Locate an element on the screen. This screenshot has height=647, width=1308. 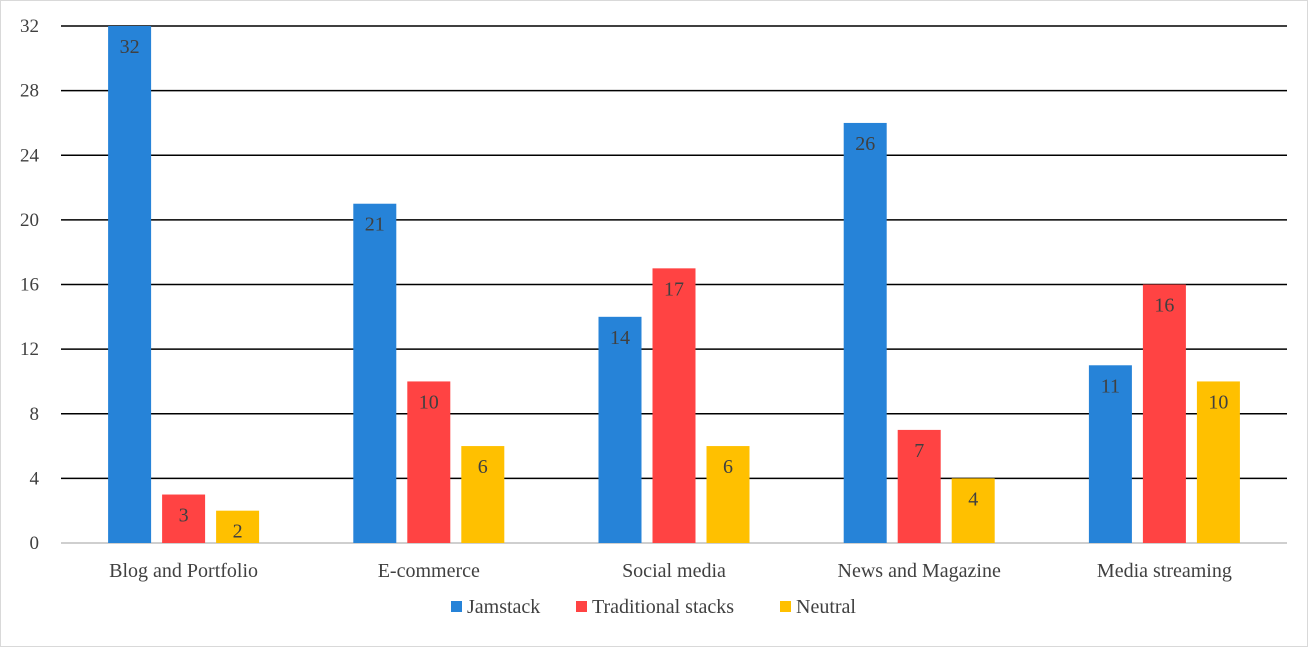
legend-label: Neutral is located at coordinates (826, 607).